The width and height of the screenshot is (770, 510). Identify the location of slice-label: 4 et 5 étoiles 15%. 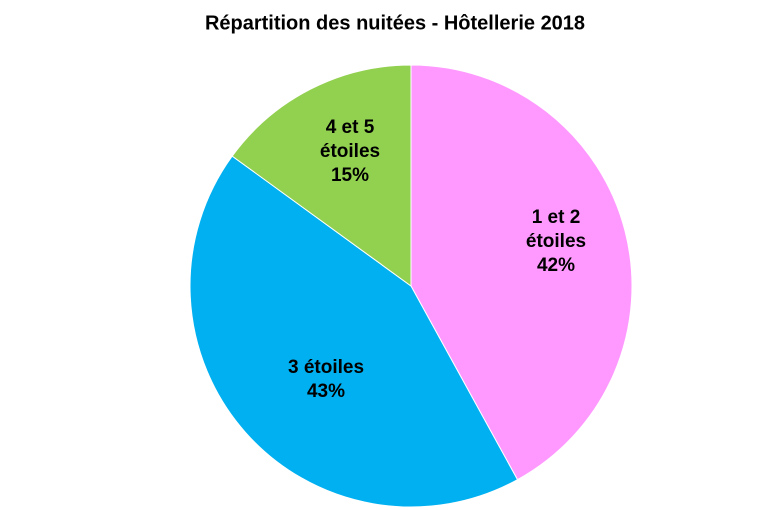
(350, 152).